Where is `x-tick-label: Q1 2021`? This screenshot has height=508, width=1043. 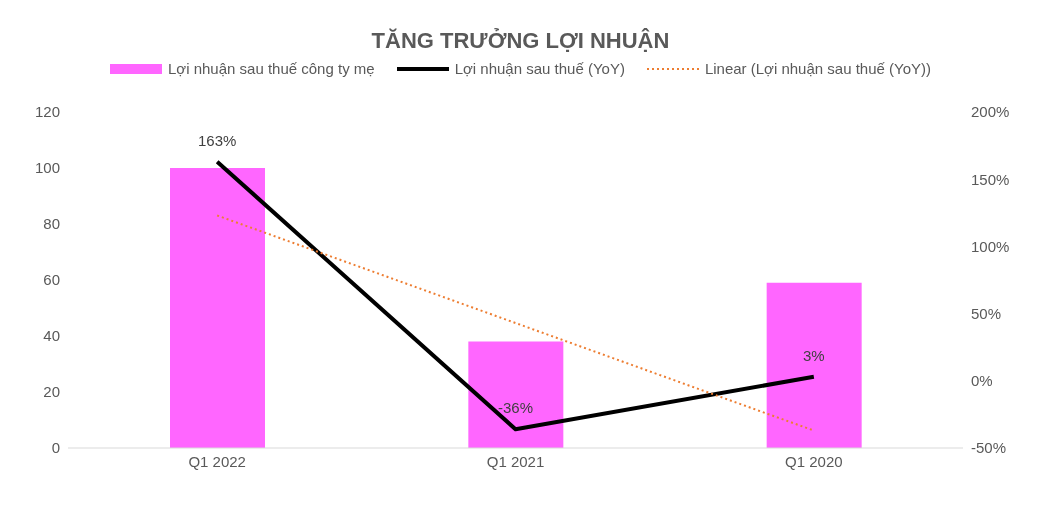 x-tick-label: Q1 2021 is located at coordinates (515, 461).